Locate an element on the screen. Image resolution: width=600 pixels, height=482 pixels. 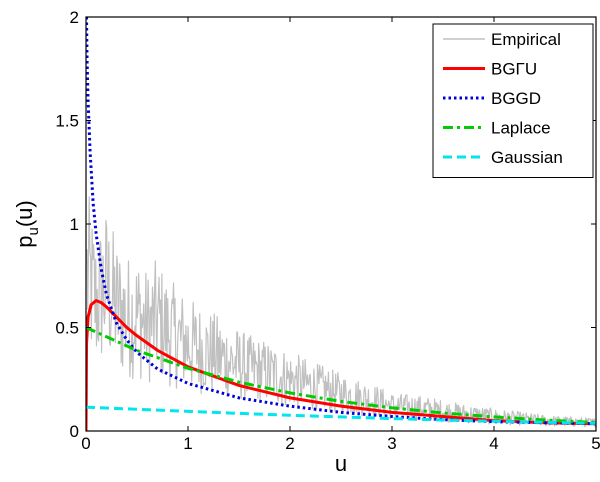
y-axis-label: pu(u) is located at coordinates (27, 223).